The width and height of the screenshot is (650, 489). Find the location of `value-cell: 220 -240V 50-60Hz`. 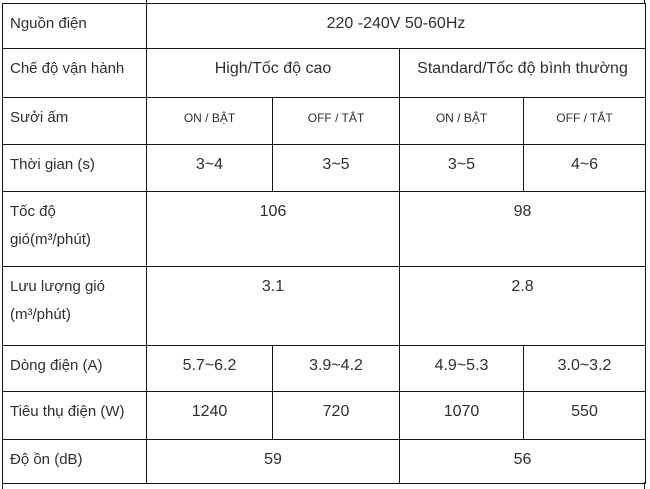

value-cell: 220 -240V 50-60Hz is located at coordinates (396, 26).